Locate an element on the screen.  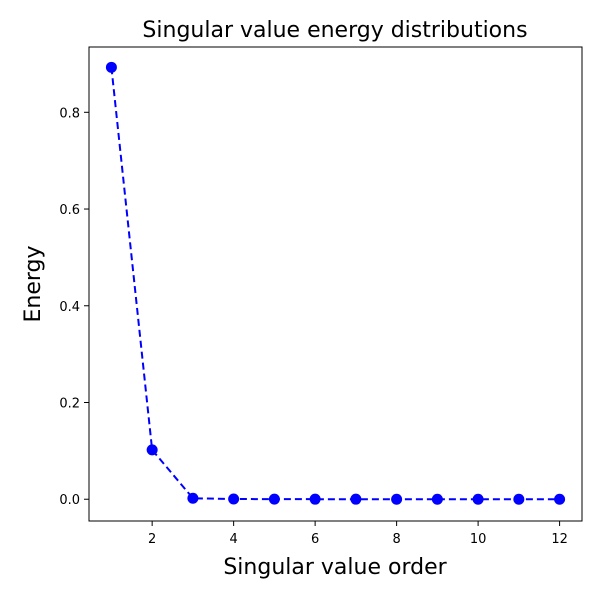
x-axis-label: Singular value order is located at coordinates (335, 567).